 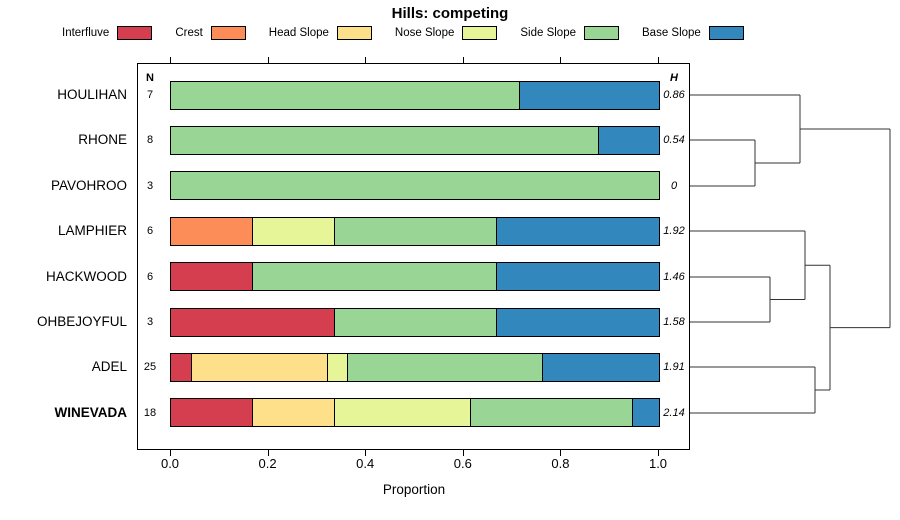 I want to click on legend-item: Base Slope, so click(x=693, y=33).